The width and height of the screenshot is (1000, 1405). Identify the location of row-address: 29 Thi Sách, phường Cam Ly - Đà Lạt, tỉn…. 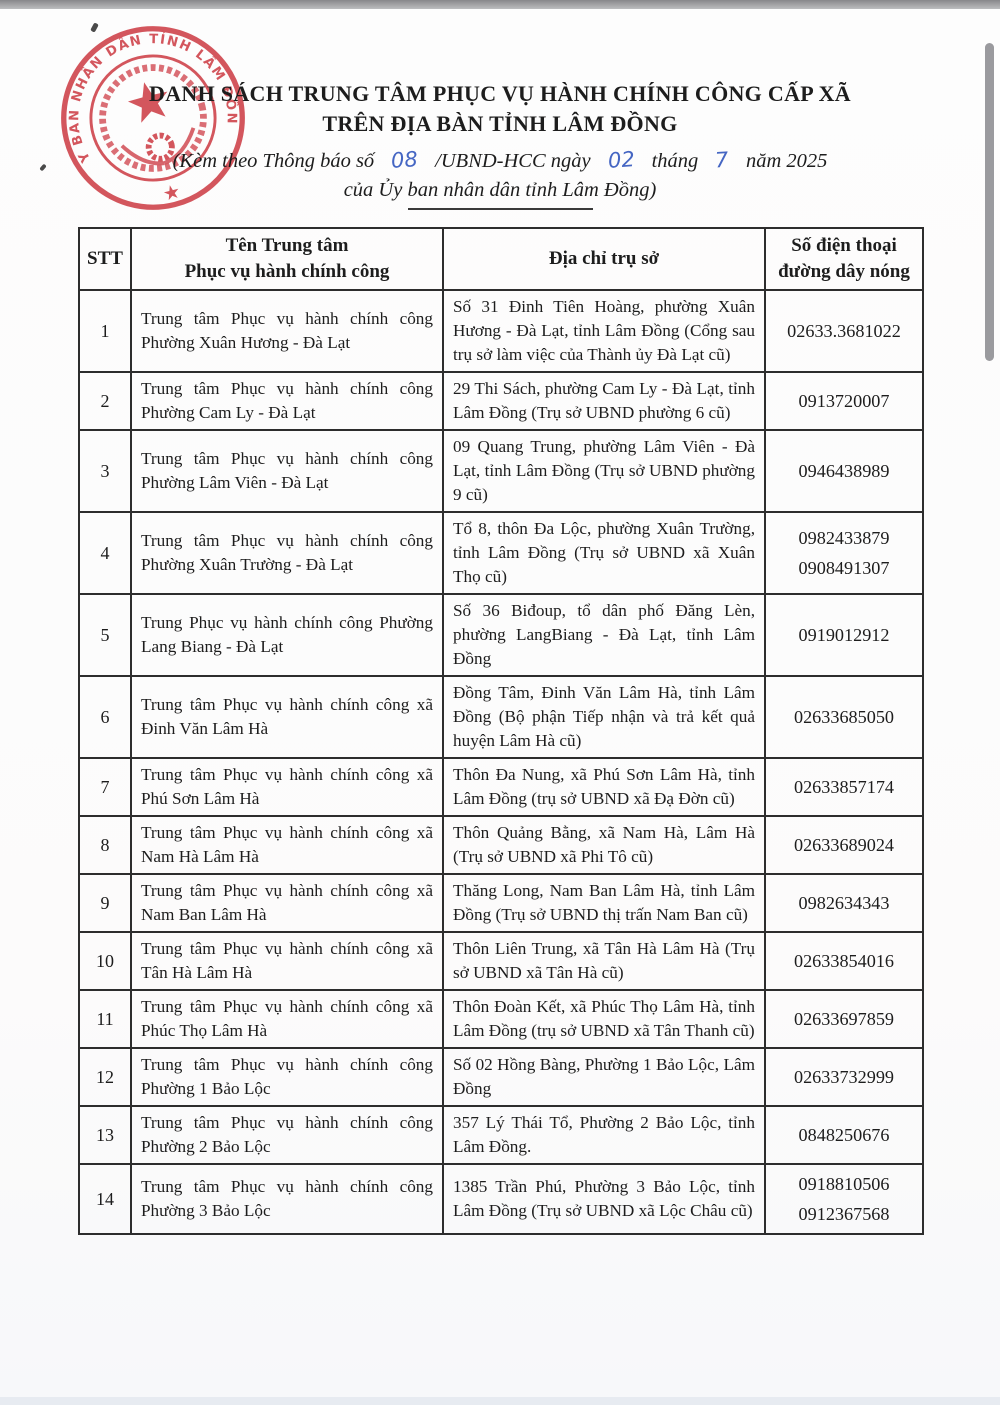
(604, 401).